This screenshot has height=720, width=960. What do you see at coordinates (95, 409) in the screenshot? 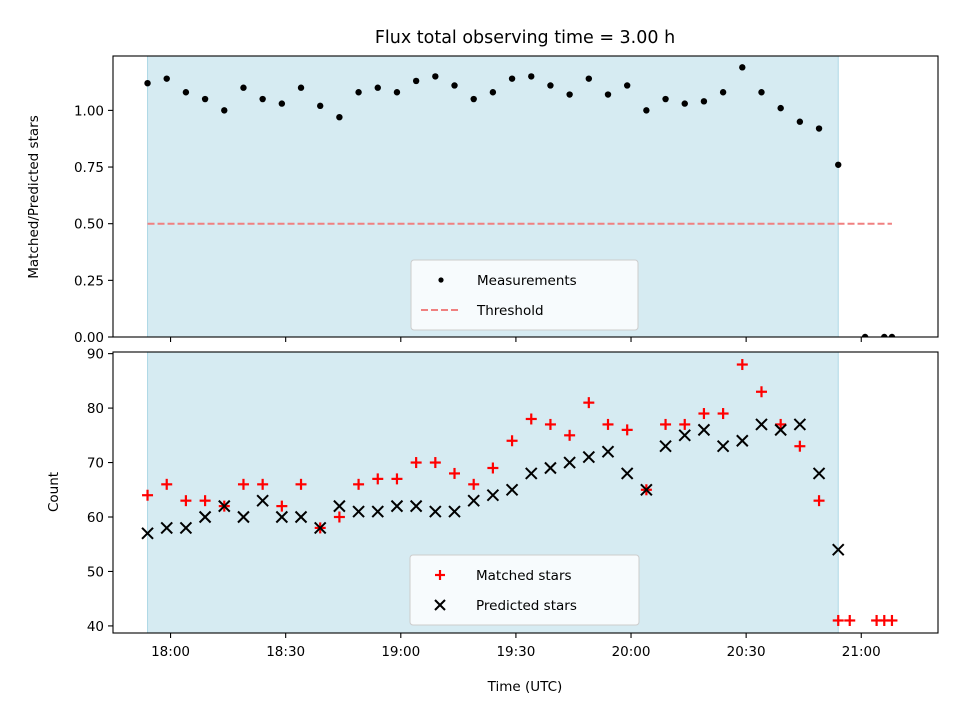
I see `count-y-tick-label: 80` at bounding box center [95, 409].